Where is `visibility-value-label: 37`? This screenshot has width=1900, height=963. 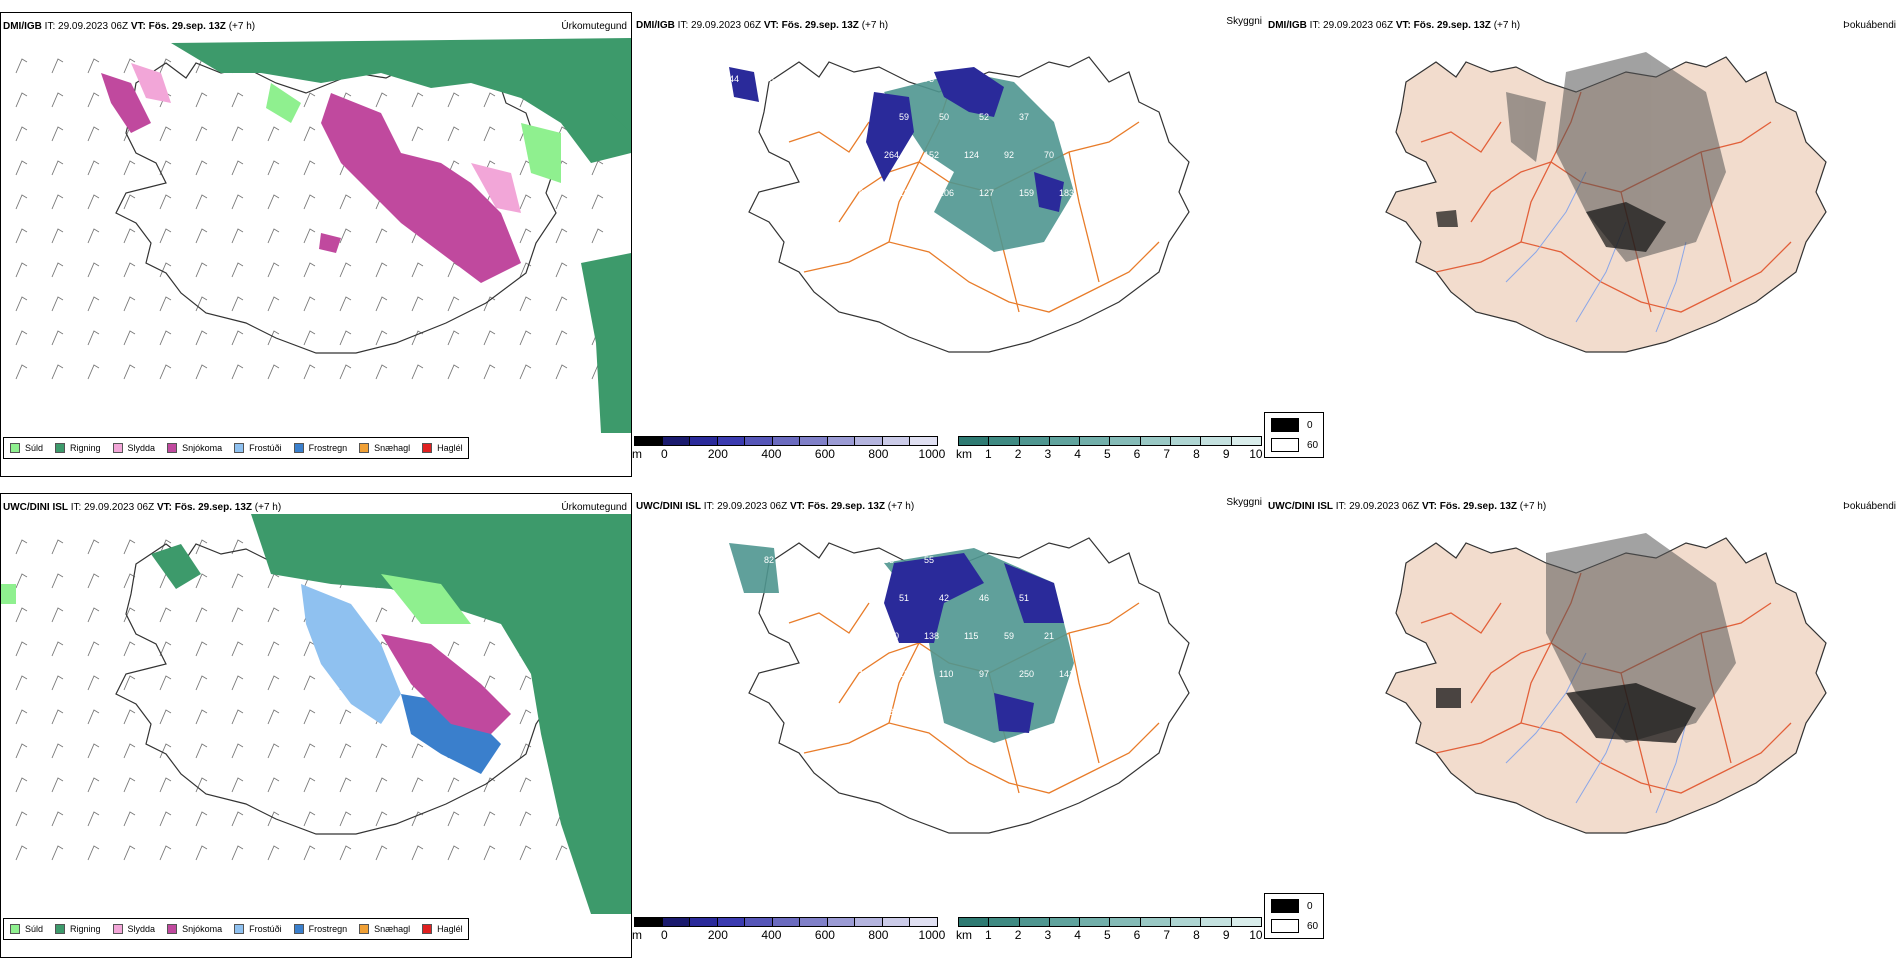 visibility-value-label: 37 is located at coordinates (1024, 117).